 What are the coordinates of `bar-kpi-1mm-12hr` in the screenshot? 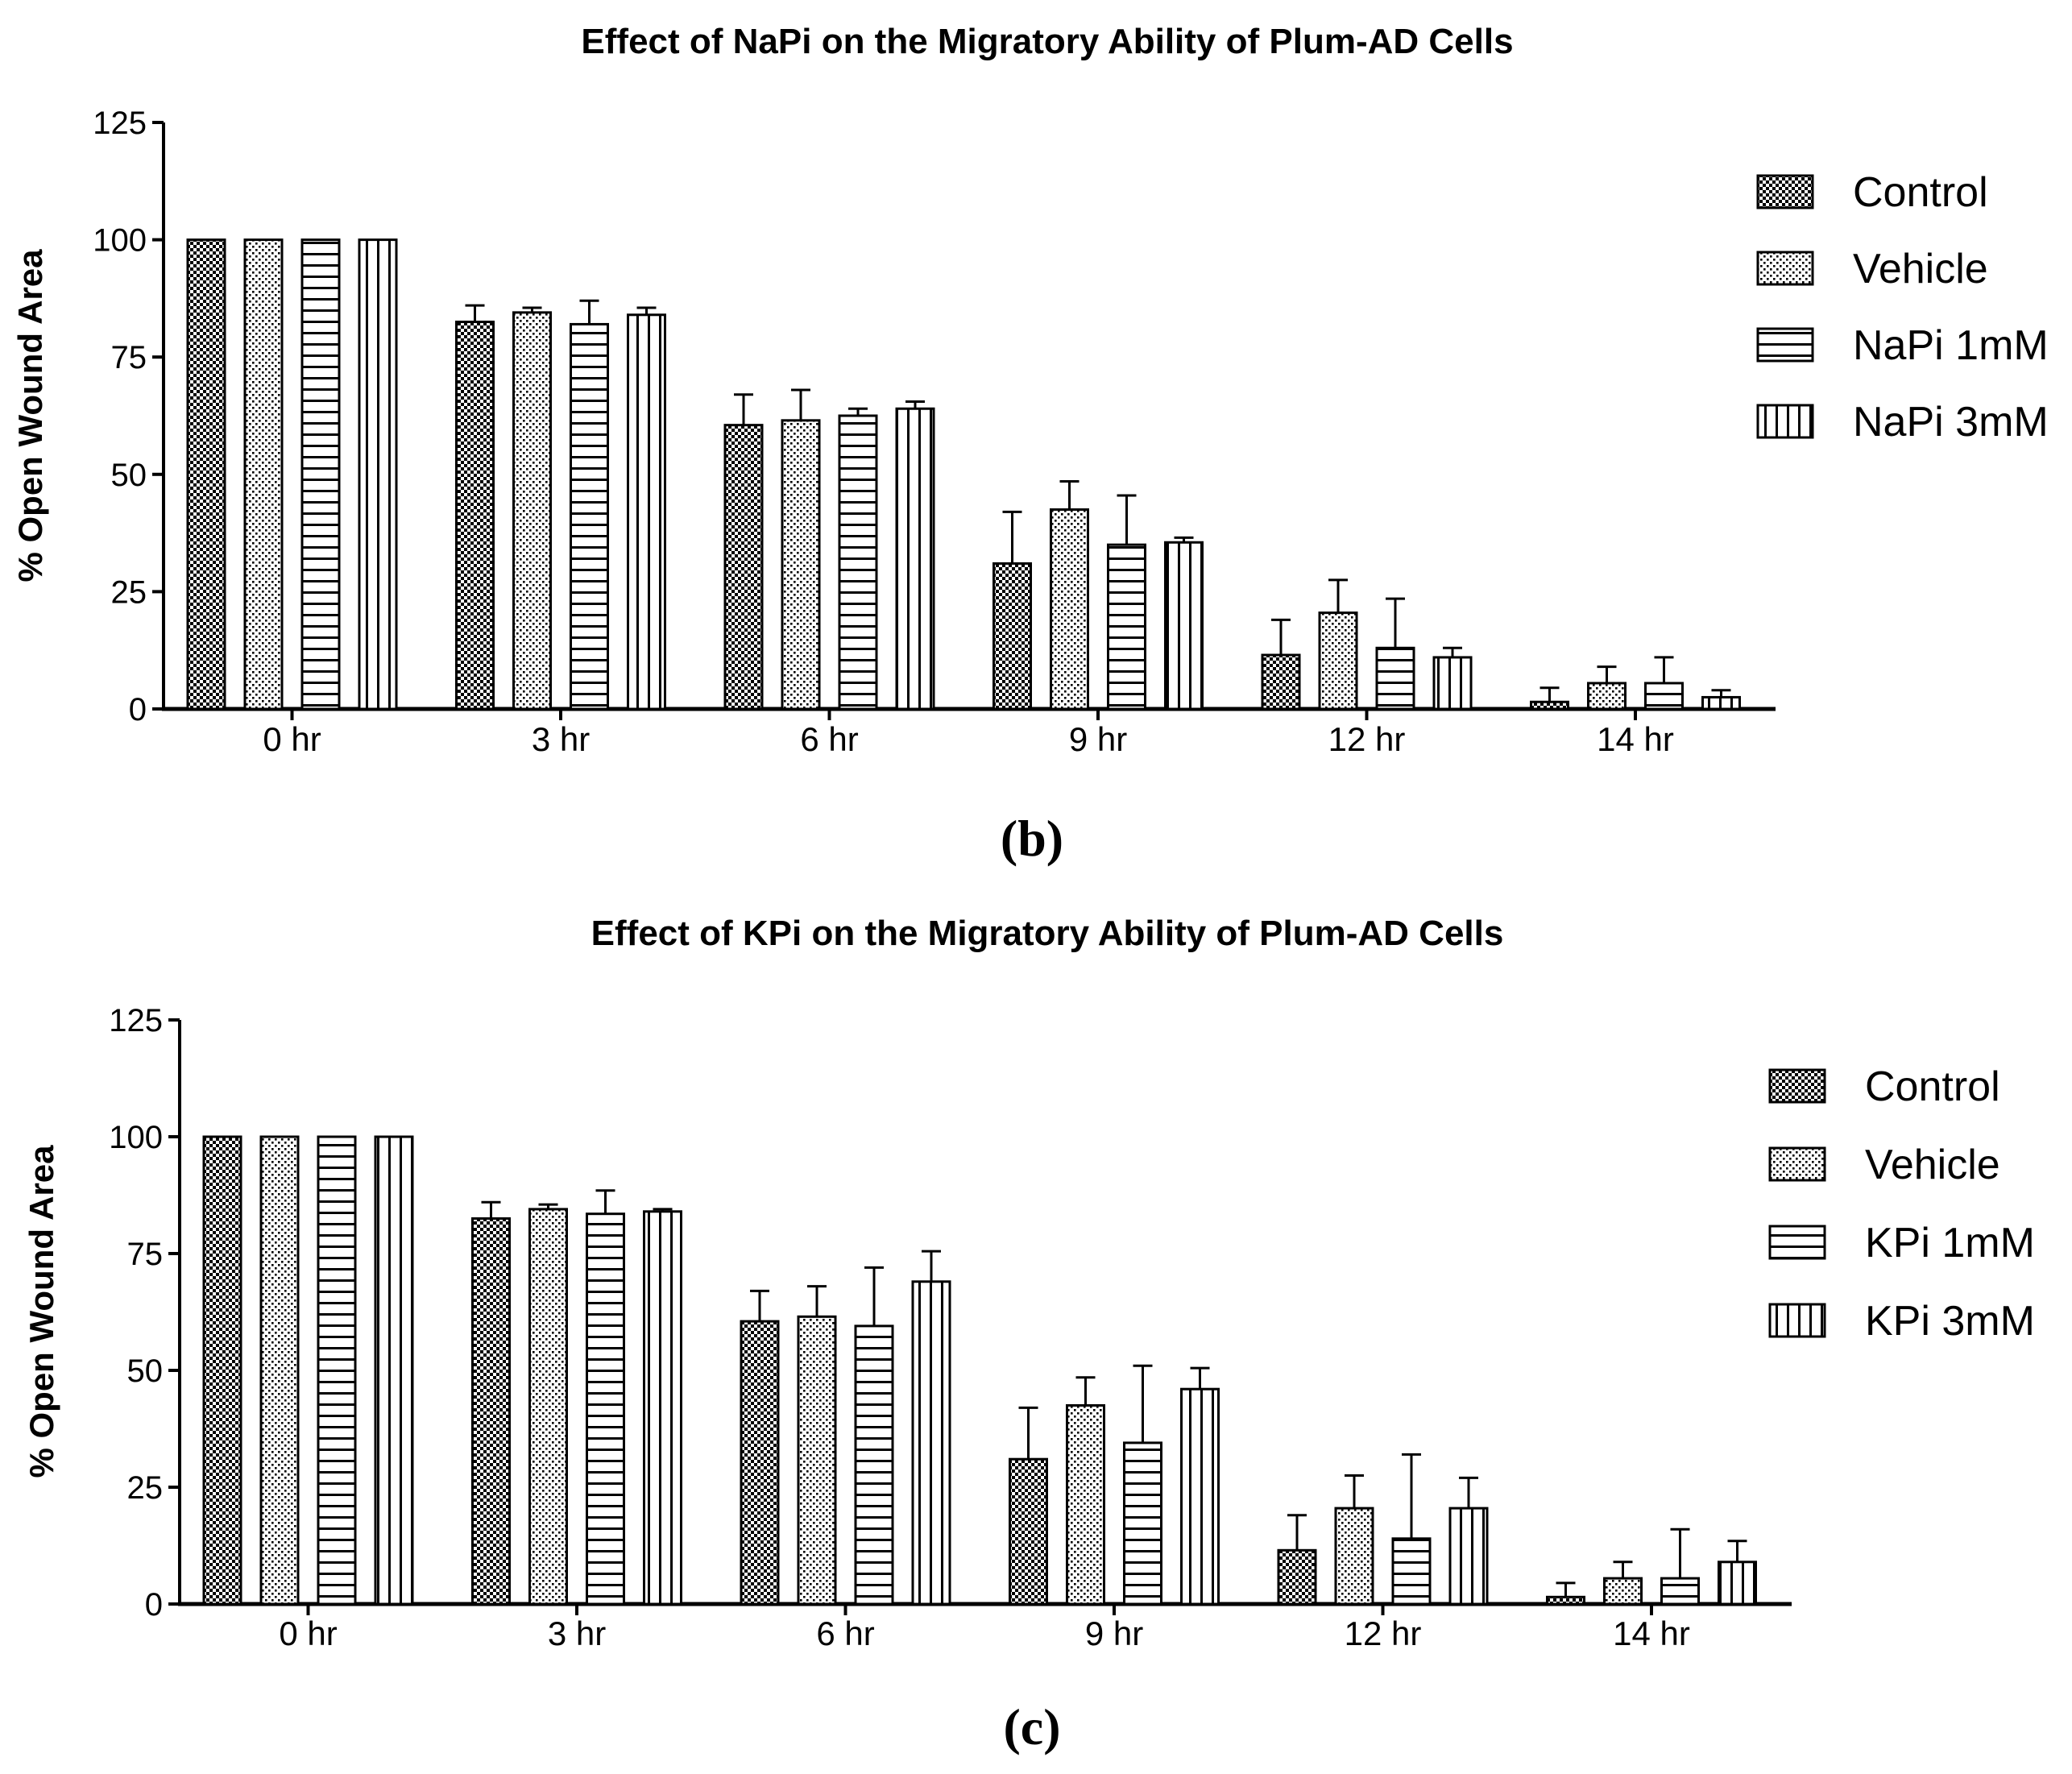 It's located at (1412, 1572).